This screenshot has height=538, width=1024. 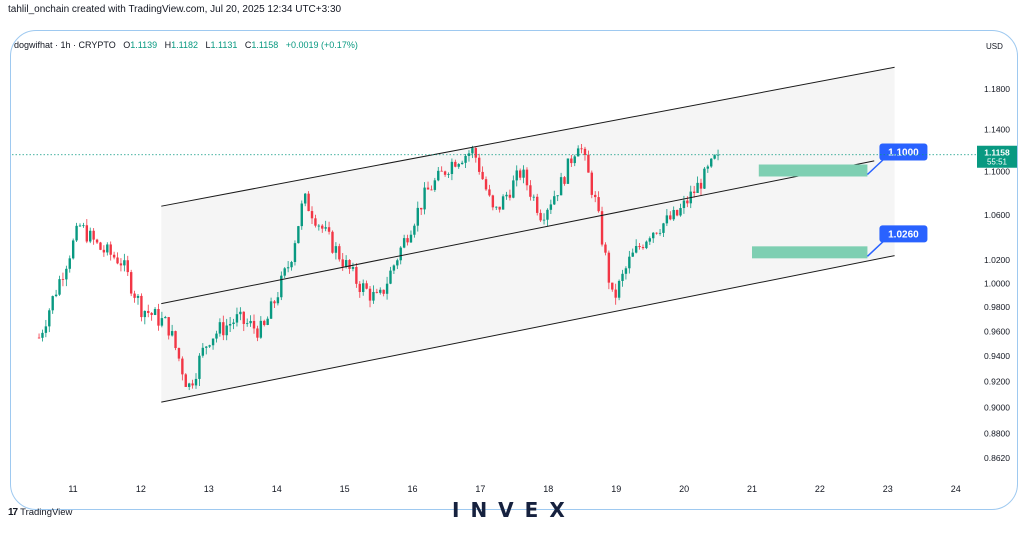 What do you see at coordinates (412, 489) in the screenshot?
I see `time-tick-label: 16` at bounding box center [412, 489].